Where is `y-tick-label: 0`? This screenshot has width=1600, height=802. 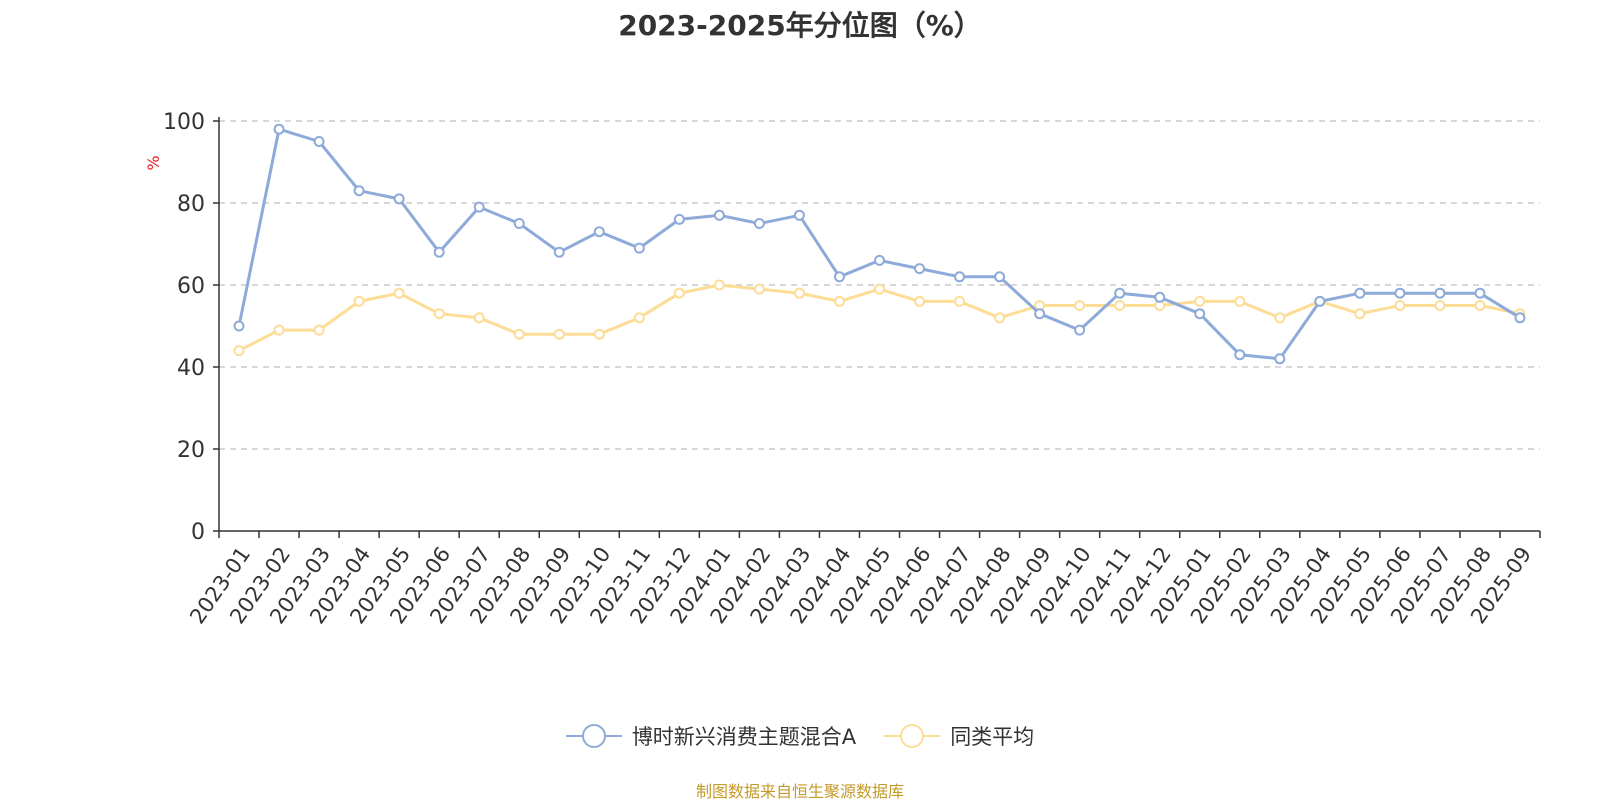 y-tick-label: 0 is located at coordinates (198, 532).